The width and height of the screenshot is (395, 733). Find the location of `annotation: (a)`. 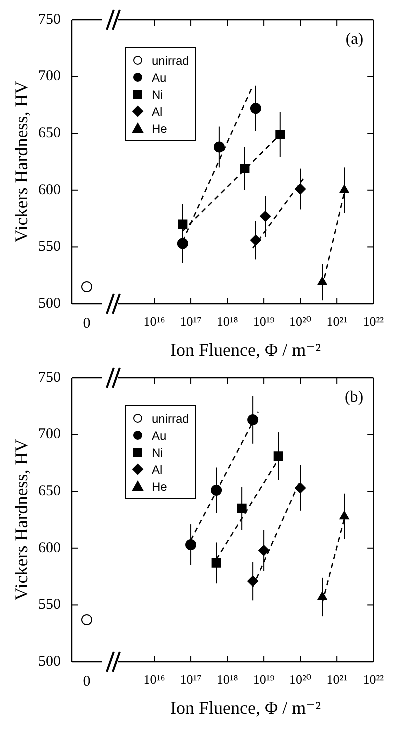

annotation: (a) is located at coordinates (355, 39).